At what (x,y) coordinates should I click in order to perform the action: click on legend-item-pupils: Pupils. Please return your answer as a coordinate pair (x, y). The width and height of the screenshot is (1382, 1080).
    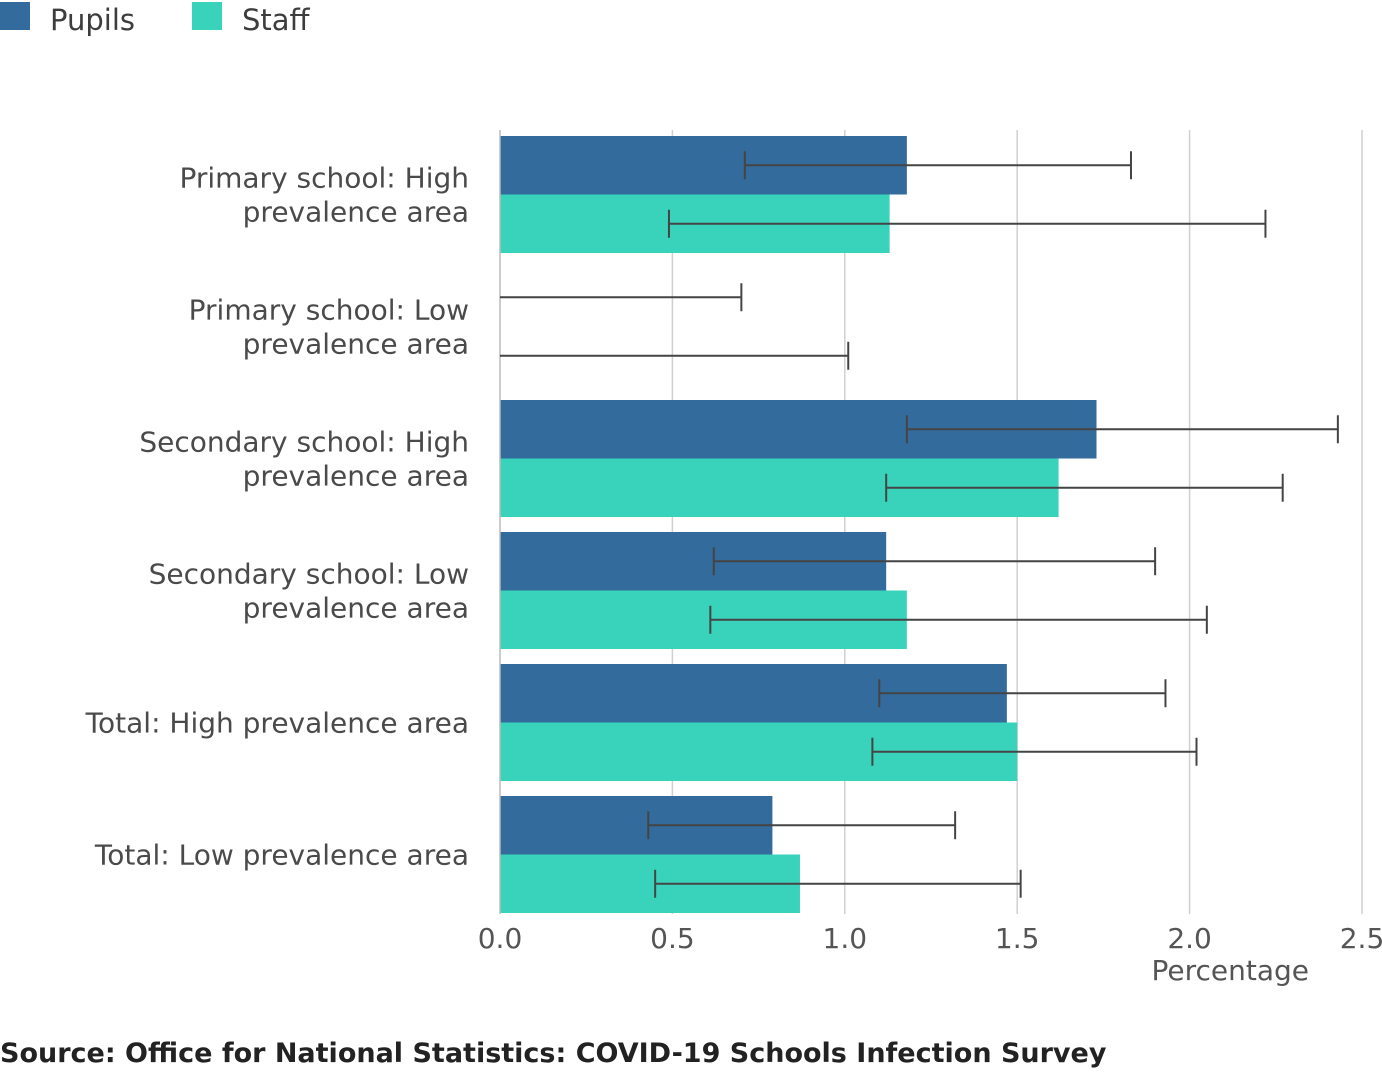
    Looking at the image, I should click on (67, 19).